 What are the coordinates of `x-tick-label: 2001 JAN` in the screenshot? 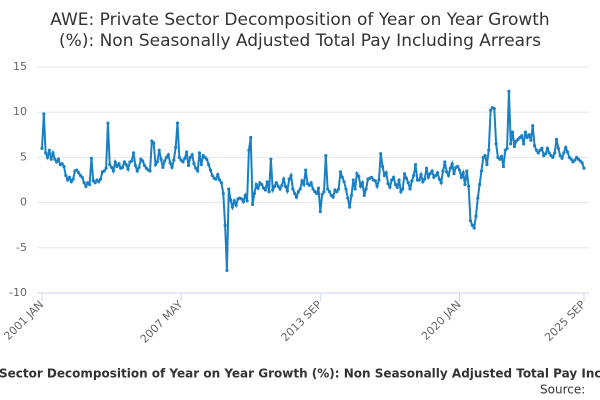 It's located at (23, 320).